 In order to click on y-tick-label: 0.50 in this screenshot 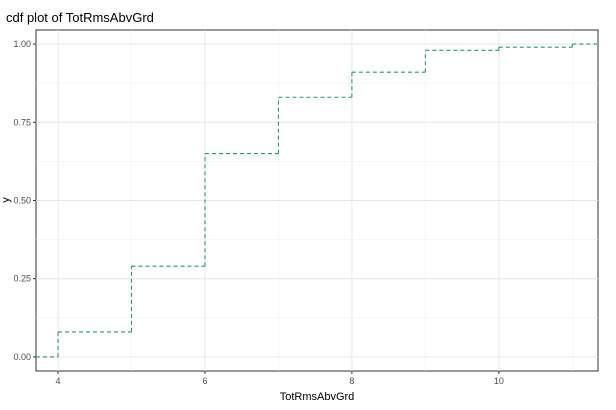, I will do `click(22, 201)`.